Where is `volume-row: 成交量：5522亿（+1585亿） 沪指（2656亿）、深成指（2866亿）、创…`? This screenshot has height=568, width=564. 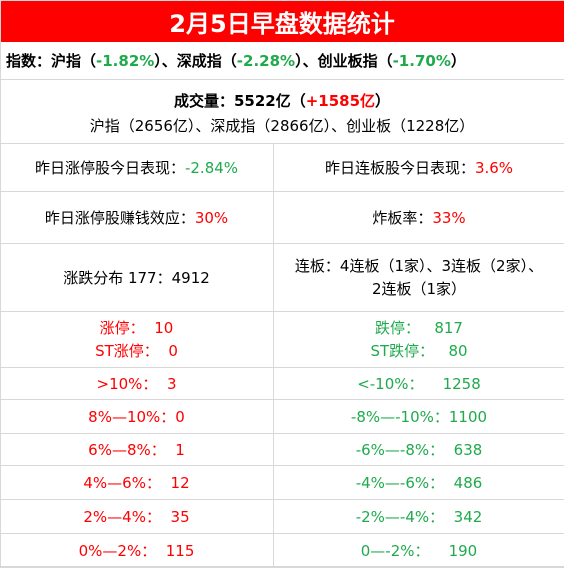 volume-row: 成交量：5522亿（+1585亿） 沪指（2656亿）、深成指（2866亿）、创… is located at coordinates (282, 112).